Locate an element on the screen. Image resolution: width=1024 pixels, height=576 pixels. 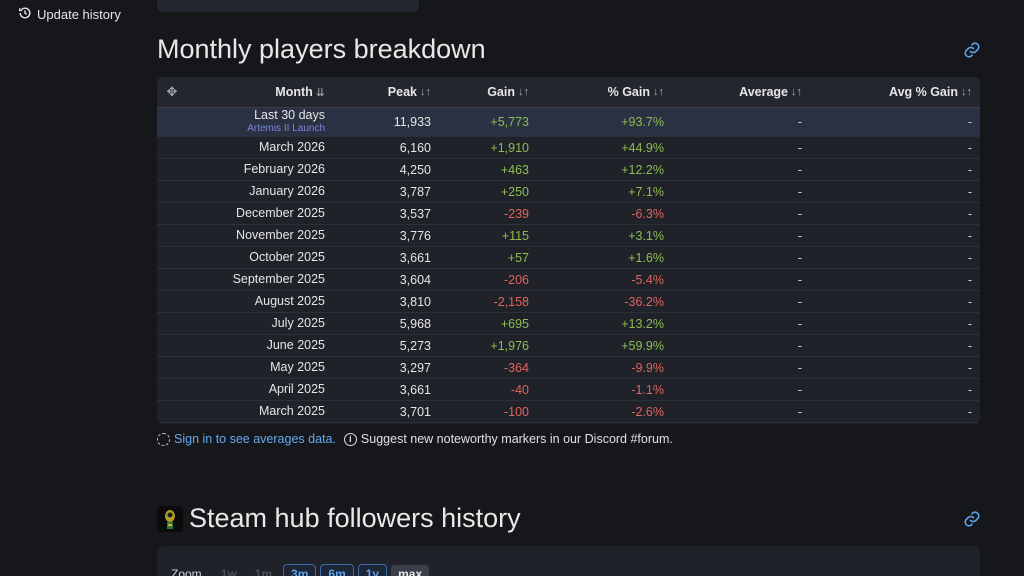
gain-cell: +57 is located at coordinates (518, 257).